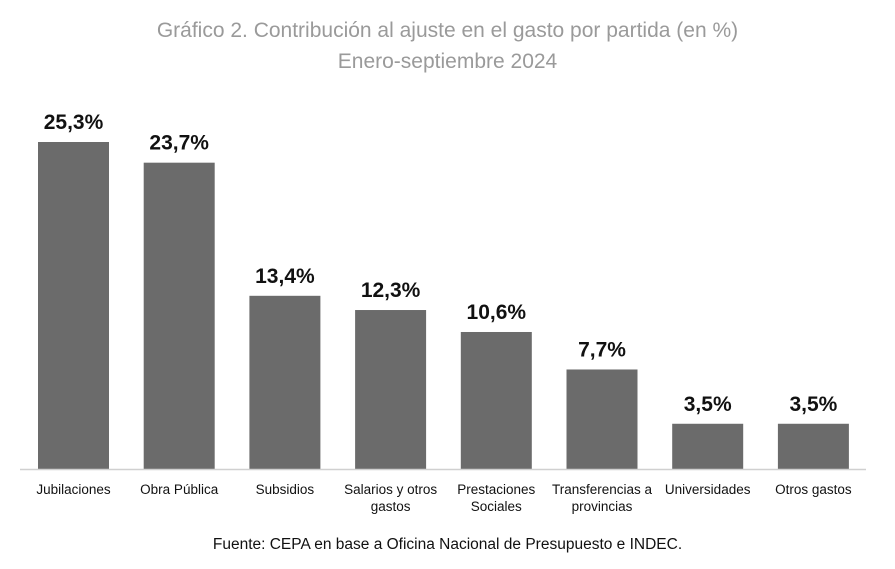  I want to click on category-label: Sociales, so click(496, 506).